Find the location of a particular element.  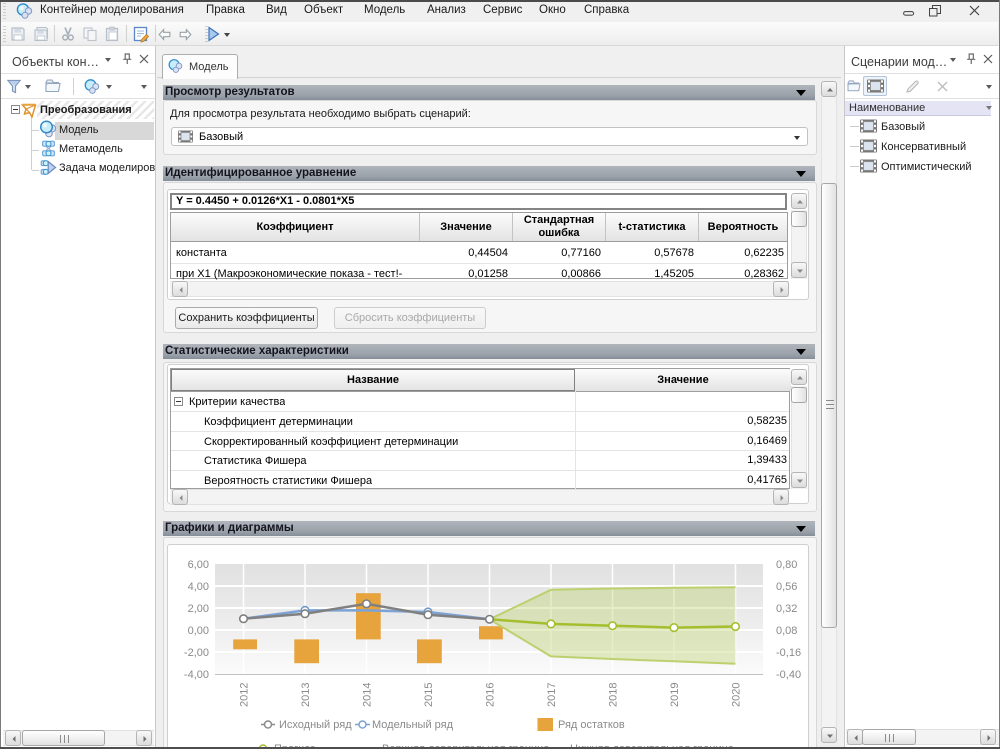

svg-text: Ряд остатков is located at coordinates (591, 725).